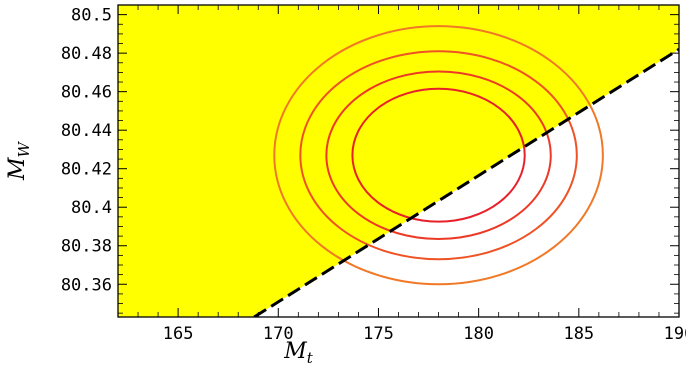 The width and height of the screenshot is (686, 365). Describe the element at coordinates (675, 334) in the screenshot. I see `x-tick-label: 190` at that location.